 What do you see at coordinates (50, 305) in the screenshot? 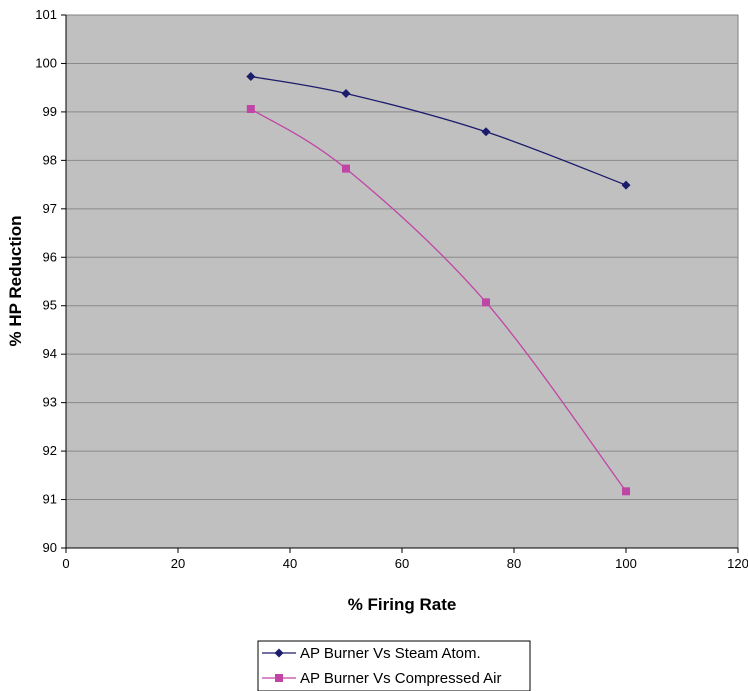
I see `y-tick-label: 95` at bounding box center [50, 305].